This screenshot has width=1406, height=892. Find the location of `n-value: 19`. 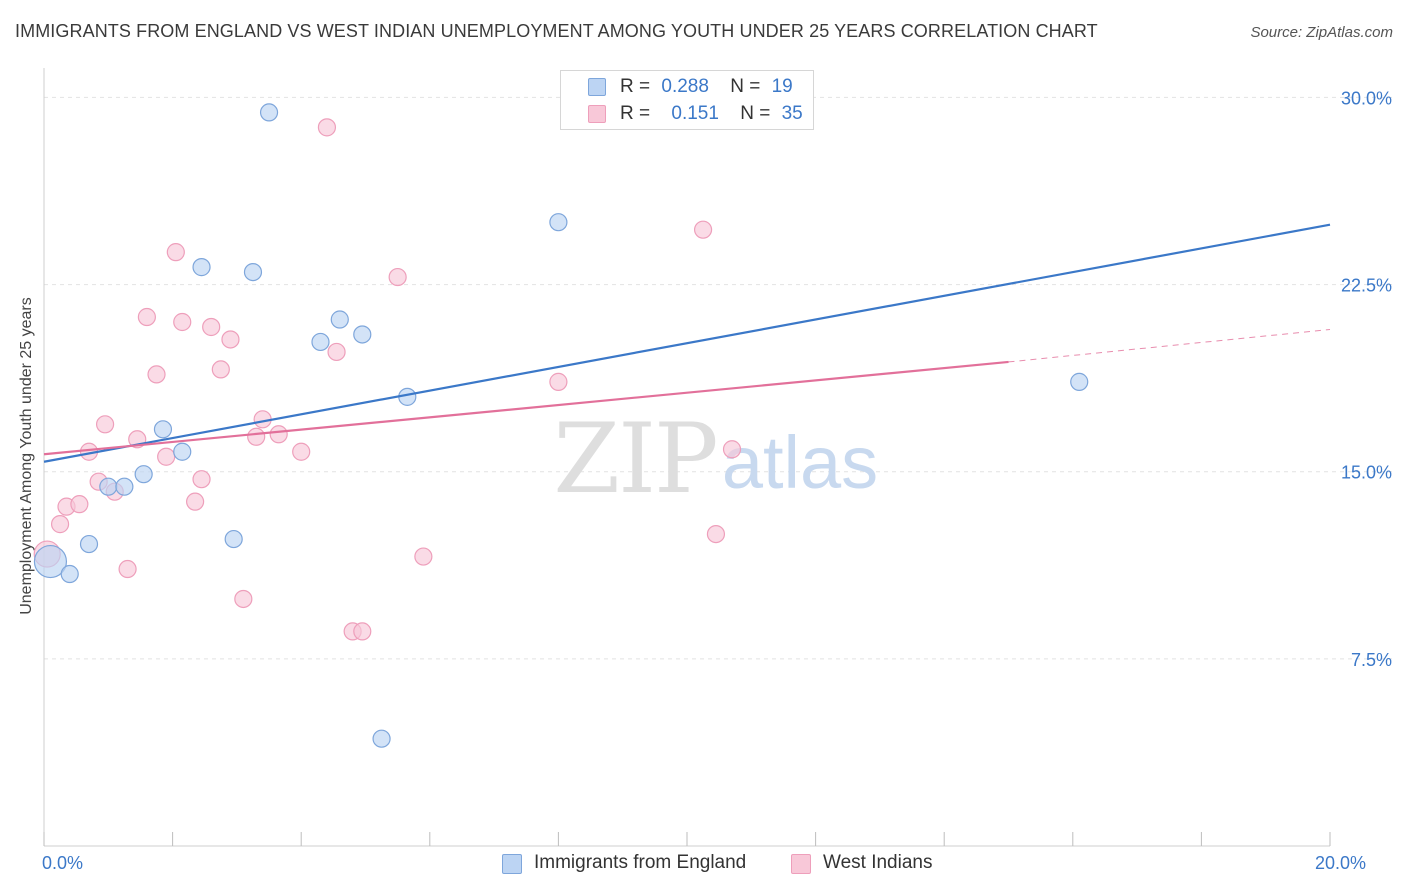

n-value: 19 is located at coordinates (782, 86).